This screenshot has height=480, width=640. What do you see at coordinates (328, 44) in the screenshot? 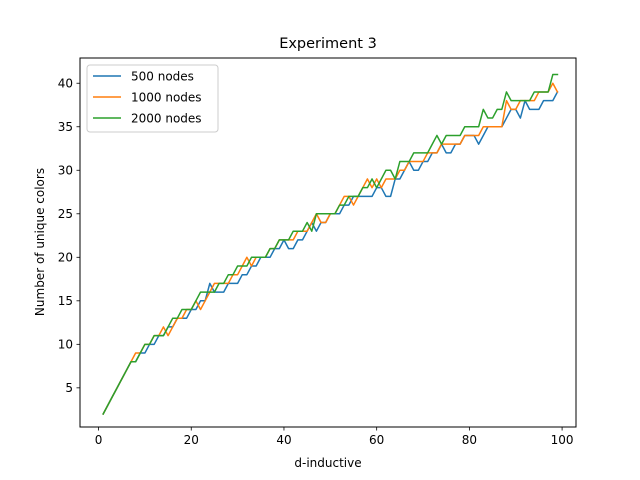
I see `chart-title: Experiment 3` at bounding box center [328, 44].